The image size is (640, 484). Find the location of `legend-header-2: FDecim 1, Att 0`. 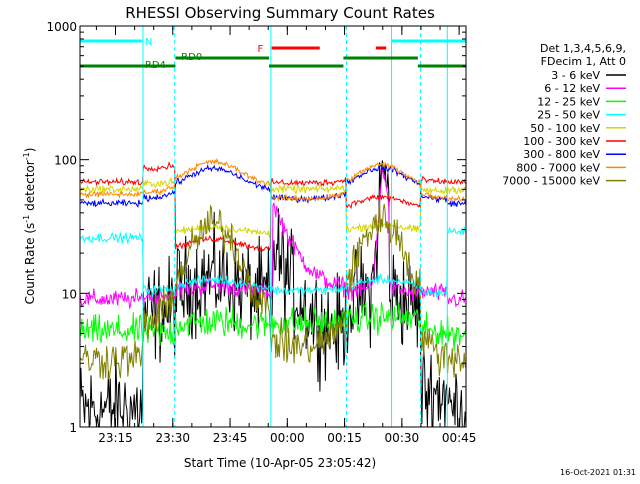

legend-header-2: FDecim 1, Att 0 is located at coordinates (583, 61).